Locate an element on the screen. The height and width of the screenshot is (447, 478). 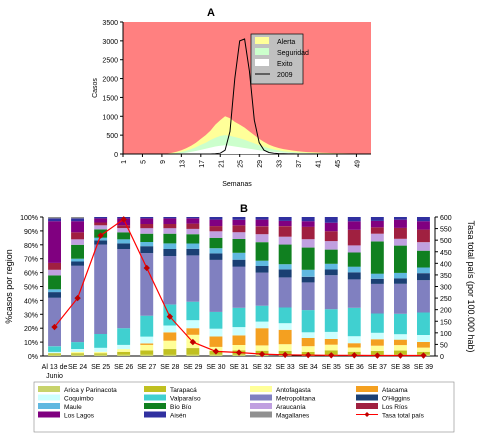
y-tick-label: 90% is located at coordinates (31, 232).